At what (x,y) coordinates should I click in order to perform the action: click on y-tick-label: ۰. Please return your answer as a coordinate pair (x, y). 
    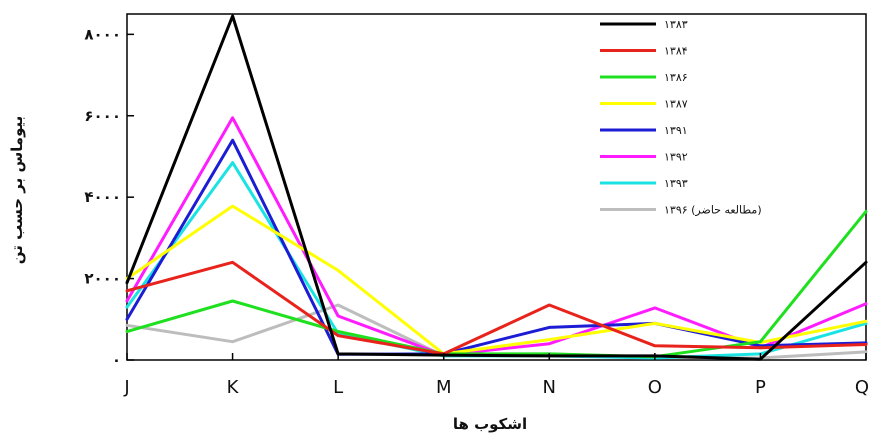
    Looking at the image, I should click on (116, 360).